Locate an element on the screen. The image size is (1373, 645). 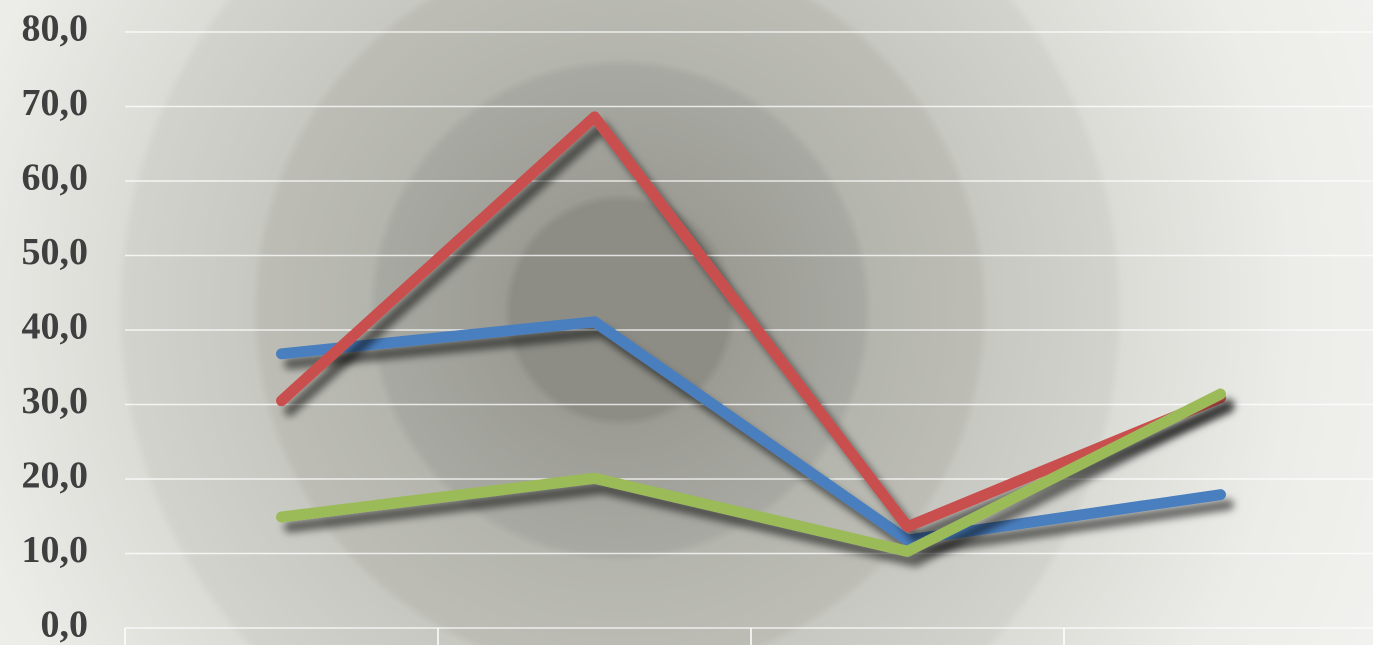
y-tick-label: 60,0 is located at coordinates (55, 178).